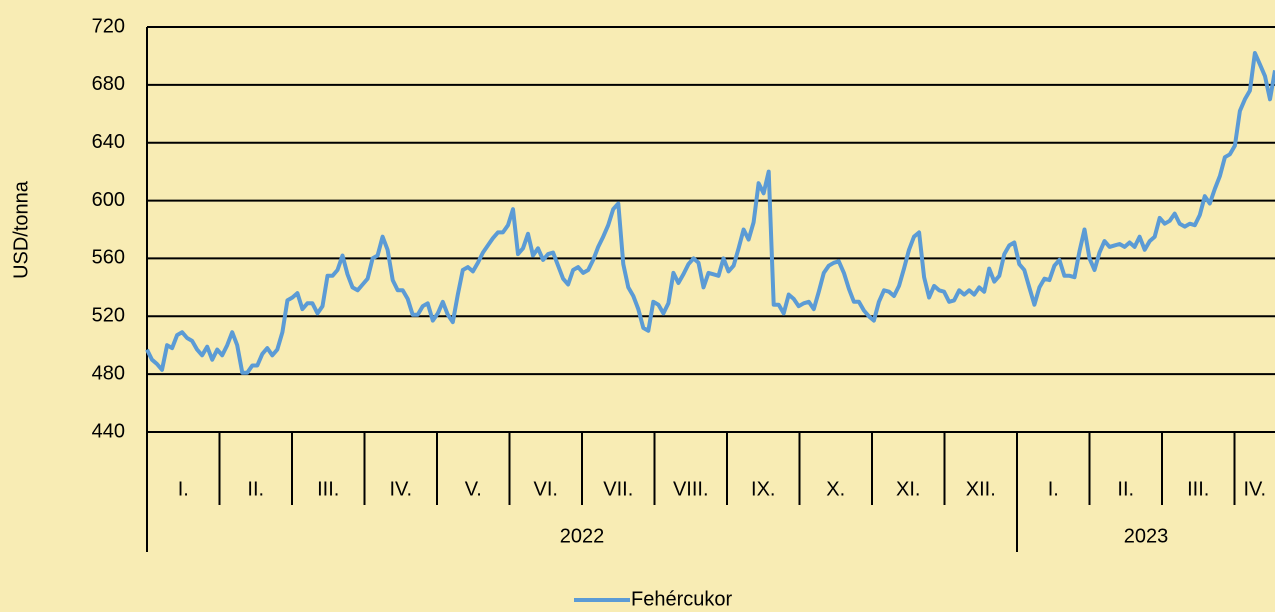 The height and width of the screenshot is (612, 1275). What do you see at coordinates (835, 489) in the screenshot?
I see `x-tick-label: X.` at bounding box center [835, 489].